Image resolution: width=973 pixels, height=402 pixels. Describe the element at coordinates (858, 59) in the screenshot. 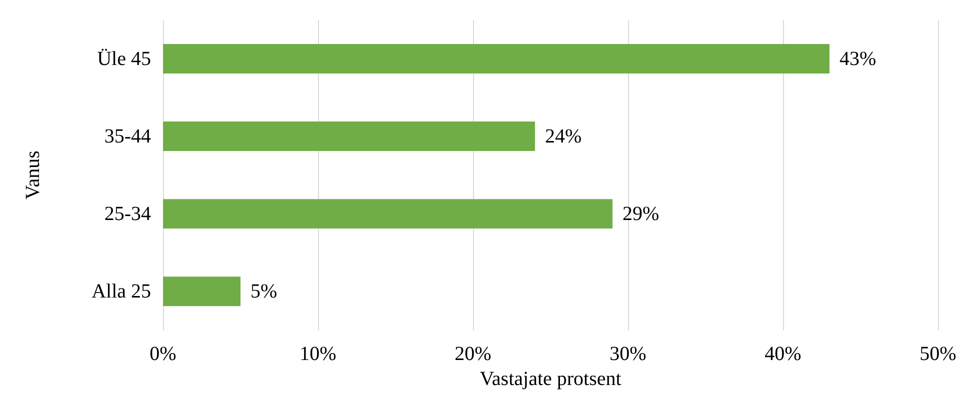

I see `data-label: 43%` at that location.